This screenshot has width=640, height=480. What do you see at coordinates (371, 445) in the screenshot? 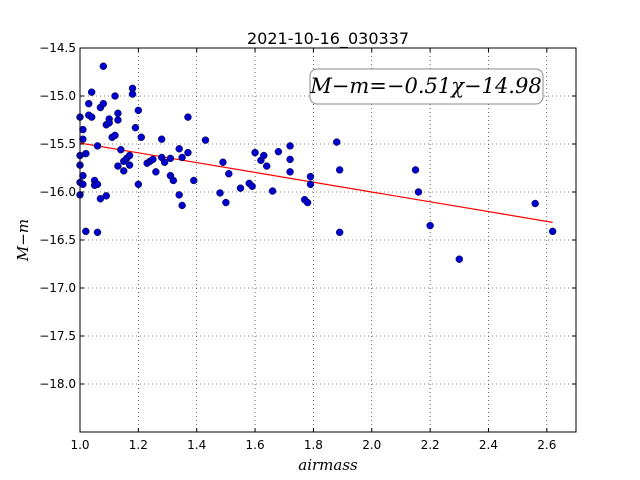
I see `x-tick-label: 2.0` at bounding box center [371, 445].